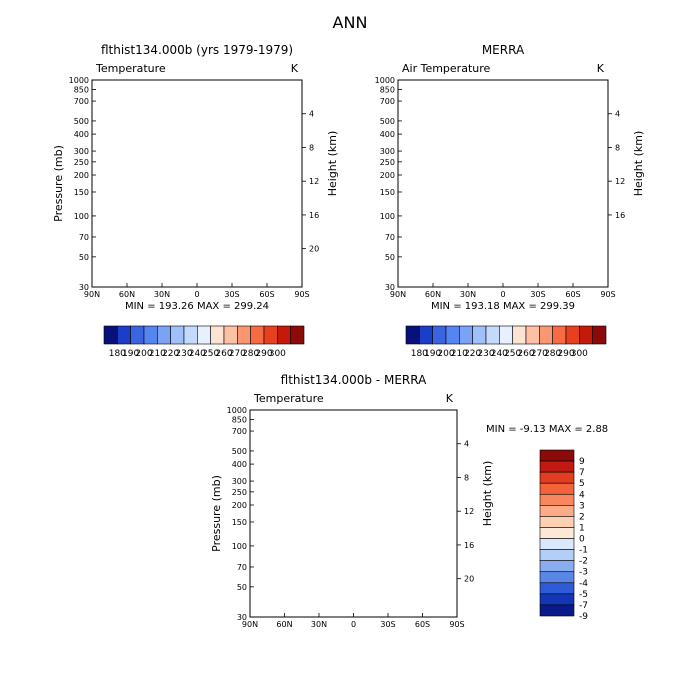 The image size is (700, 700). What do you see at coordinates (266, 294) in the screenshot?
I see `x-tick-label: 60S` at bounding box center [266, 294].